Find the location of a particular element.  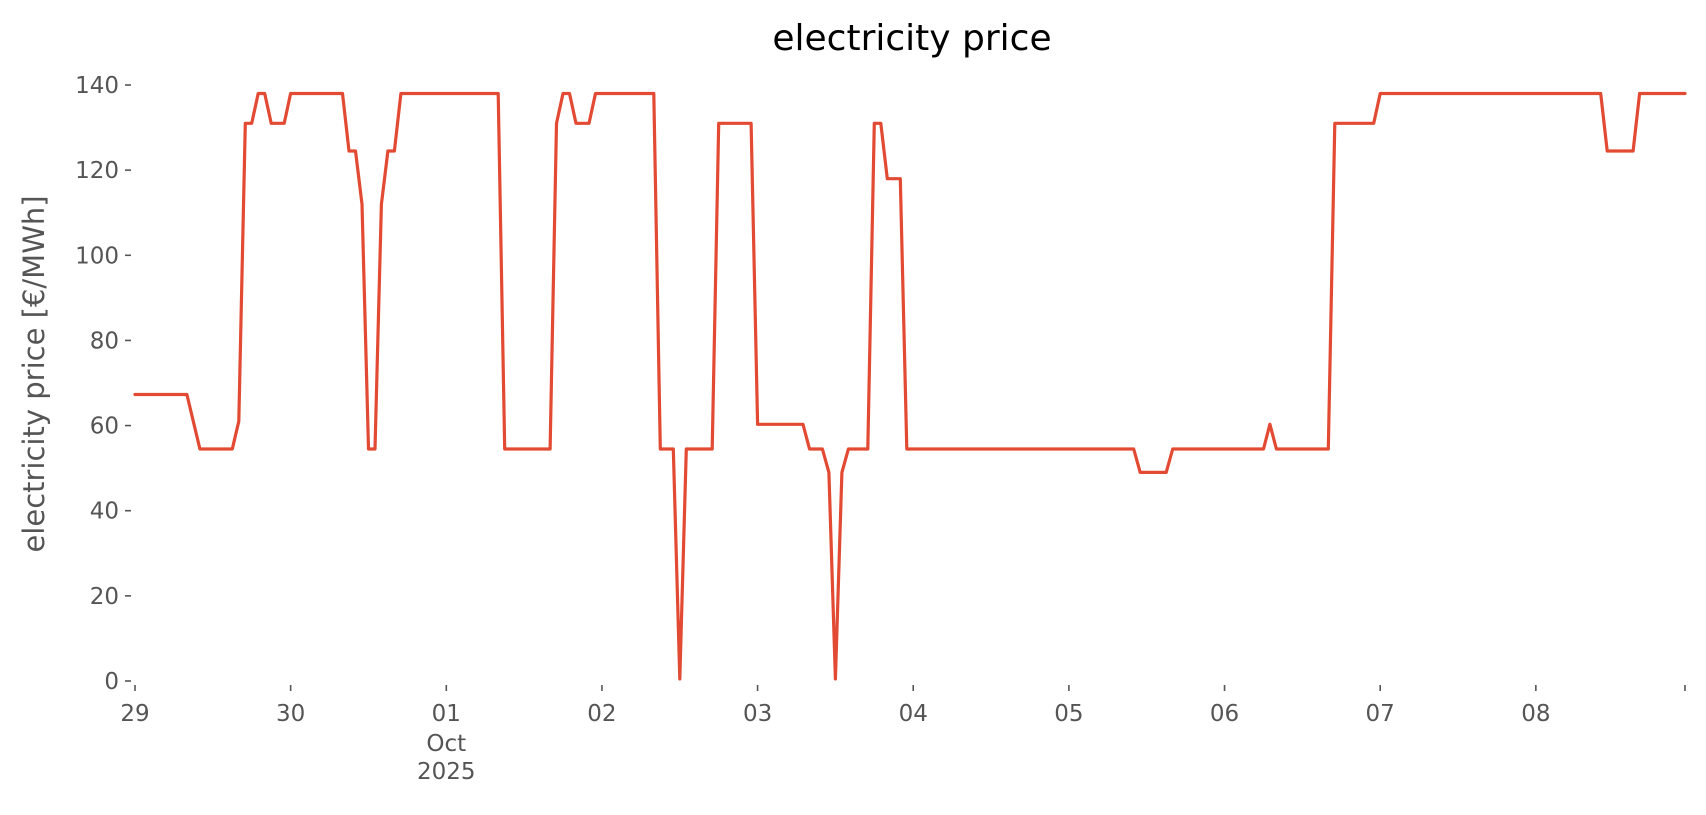

y-tick-label: 20 is located at coordinates (104, 597).